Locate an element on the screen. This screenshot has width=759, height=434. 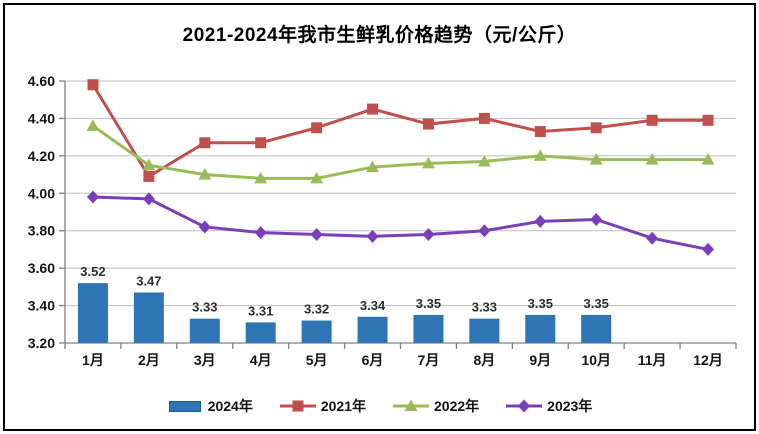
x-axis-category-label: 6月 is located at coordinates (373, 360).